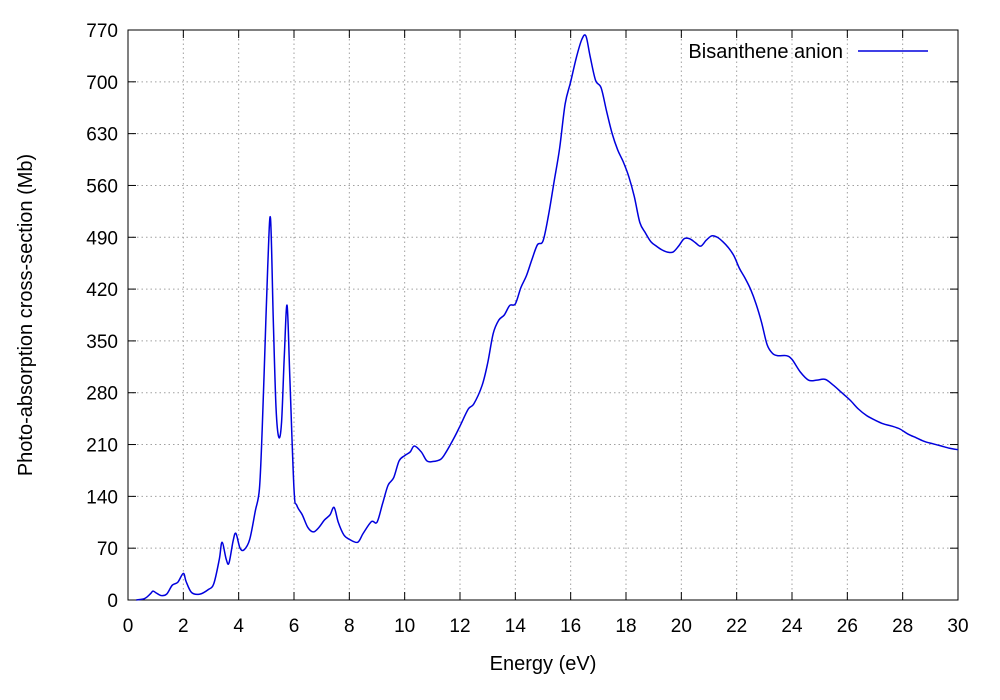  Describe the element at coordinates (847, 626) in the screenshot. I see `x-tick-label: 26` at that location.